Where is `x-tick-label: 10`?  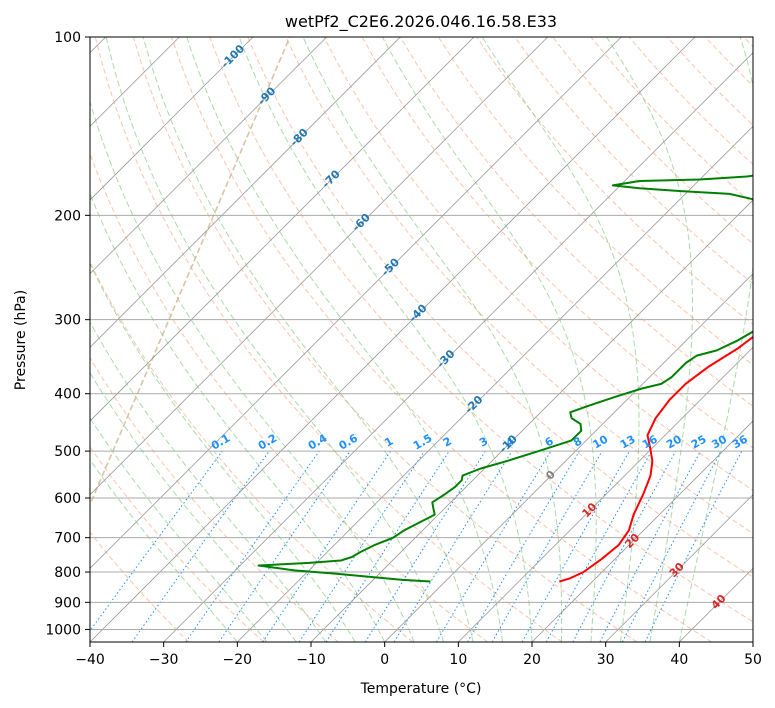
x-tick-label: 10 is located at coordinates (458, 660).